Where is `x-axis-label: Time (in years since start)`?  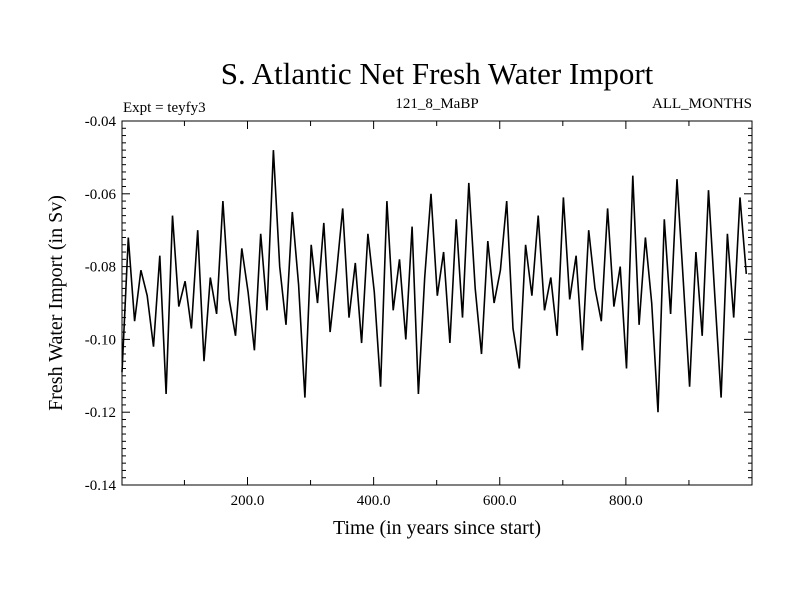
x-axis-label: Time (in years since start) is located at coordinates (437, 528).